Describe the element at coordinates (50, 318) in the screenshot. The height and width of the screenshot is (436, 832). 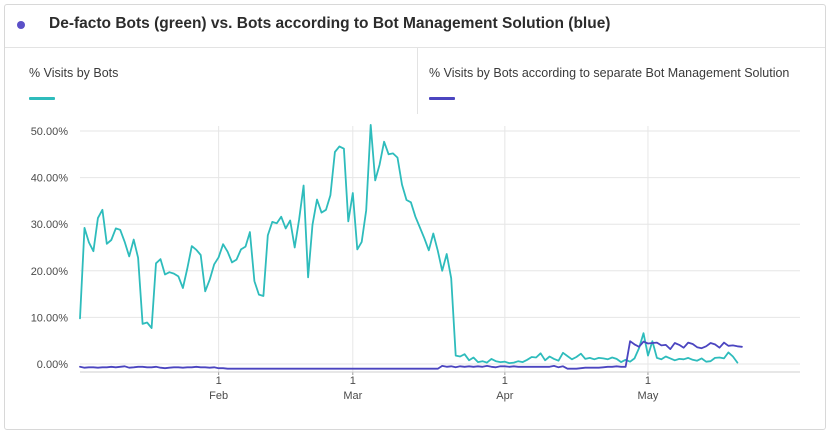
I see `y-tick-label: 10.00%` at that location.